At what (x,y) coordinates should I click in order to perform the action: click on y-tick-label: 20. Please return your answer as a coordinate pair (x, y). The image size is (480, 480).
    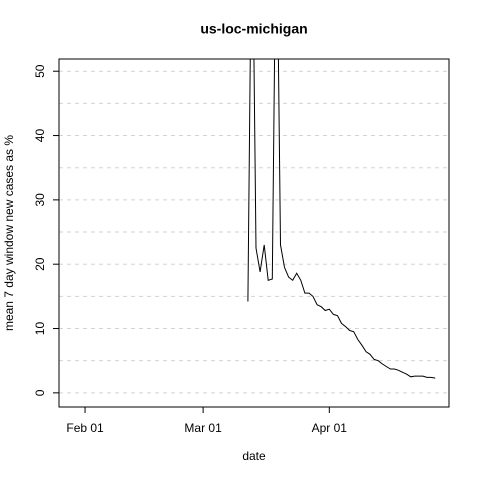
    Looking at the image, I should click on (40, 264).